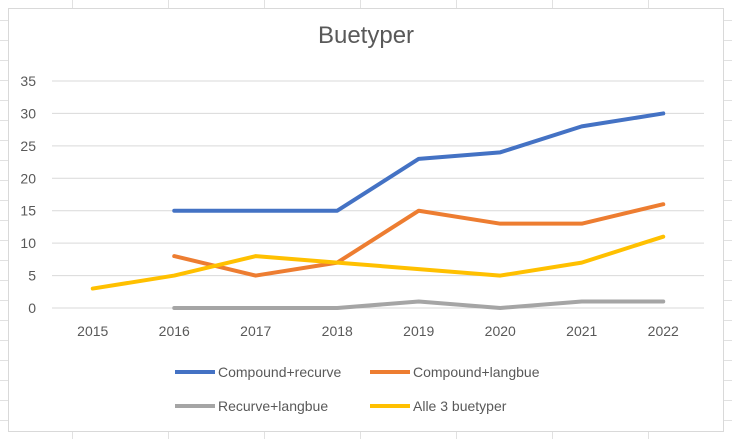 The image size is (732, 439). I want to click on x-tick-label: 2020, so click(500, 331).